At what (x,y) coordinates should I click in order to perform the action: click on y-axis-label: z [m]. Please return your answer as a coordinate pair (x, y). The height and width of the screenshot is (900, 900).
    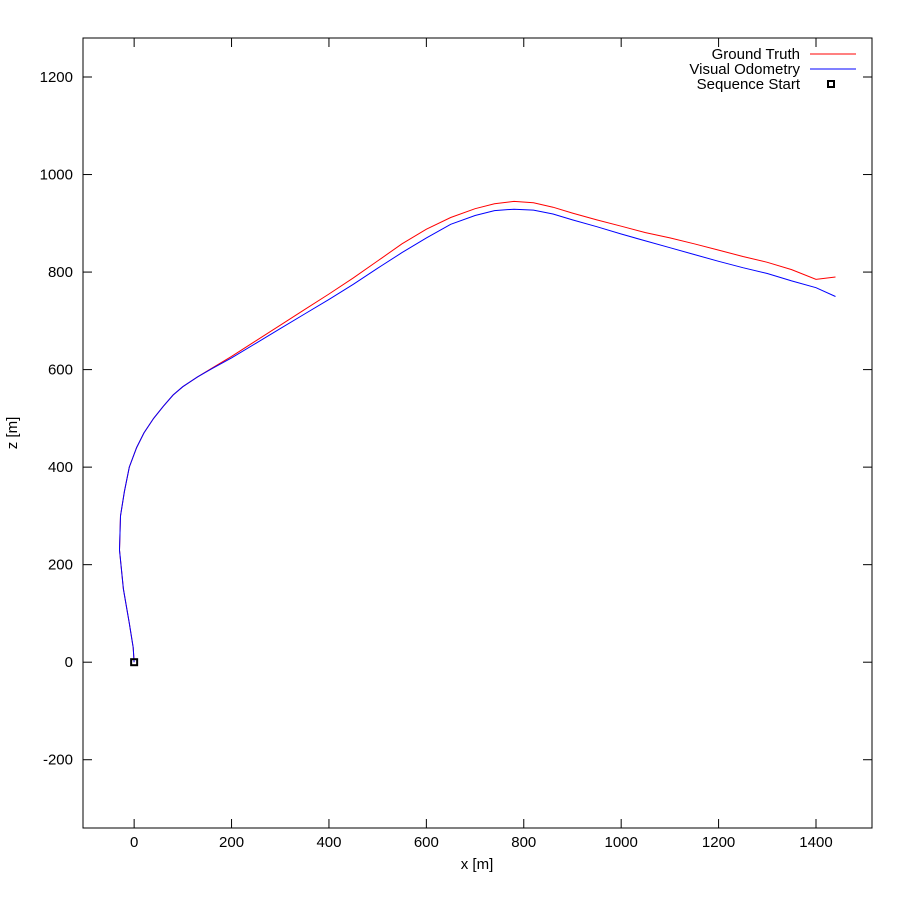
    Looking at the image, I should click on (12, 433).